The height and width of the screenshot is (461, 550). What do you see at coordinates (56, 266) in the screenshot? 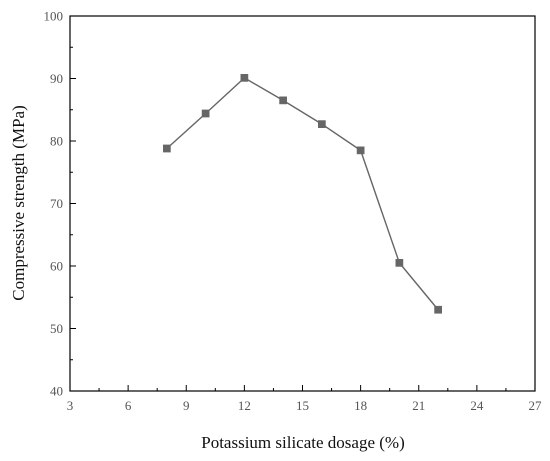
I see `y-tick-label: 60` at bounding box center [56, 266].